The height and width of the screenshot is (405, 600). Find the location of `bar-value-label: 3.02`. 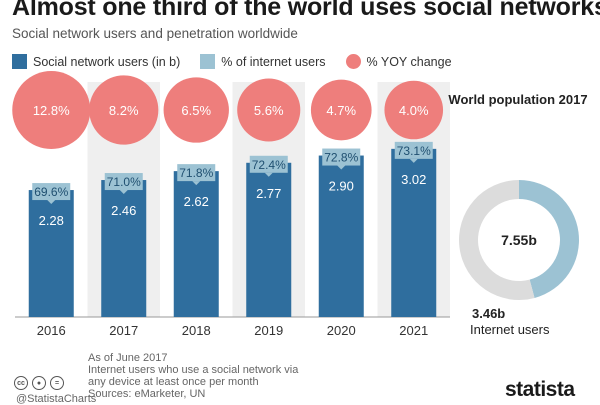

bar-value-label: 3.02 is located at coordinates (413, 179).